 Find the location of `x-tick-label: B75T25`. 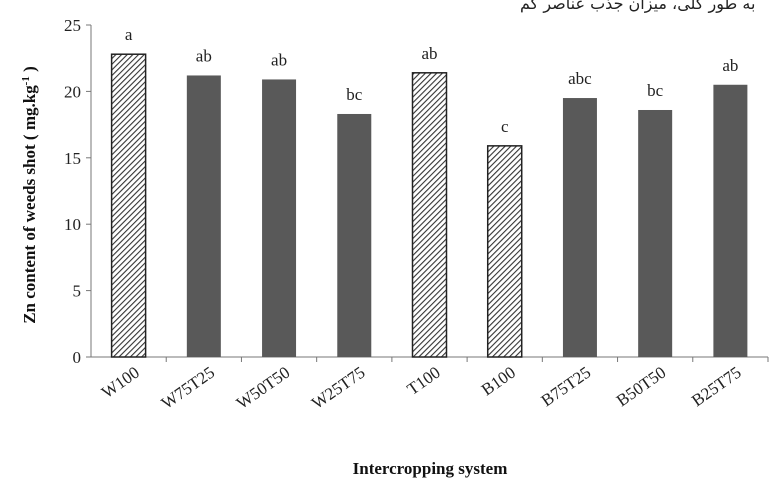

x-tick-label: B75T25 is located at coordinates (566, 387).